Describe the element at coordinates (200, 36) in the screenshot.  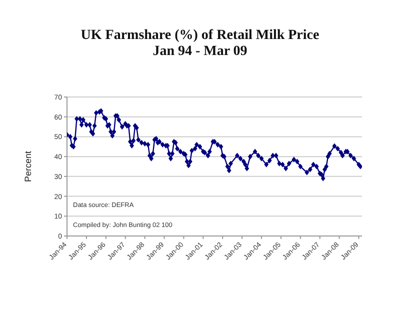
I see `chart-title: UK Farmshare (%) of Retail Milk Price` at that location.